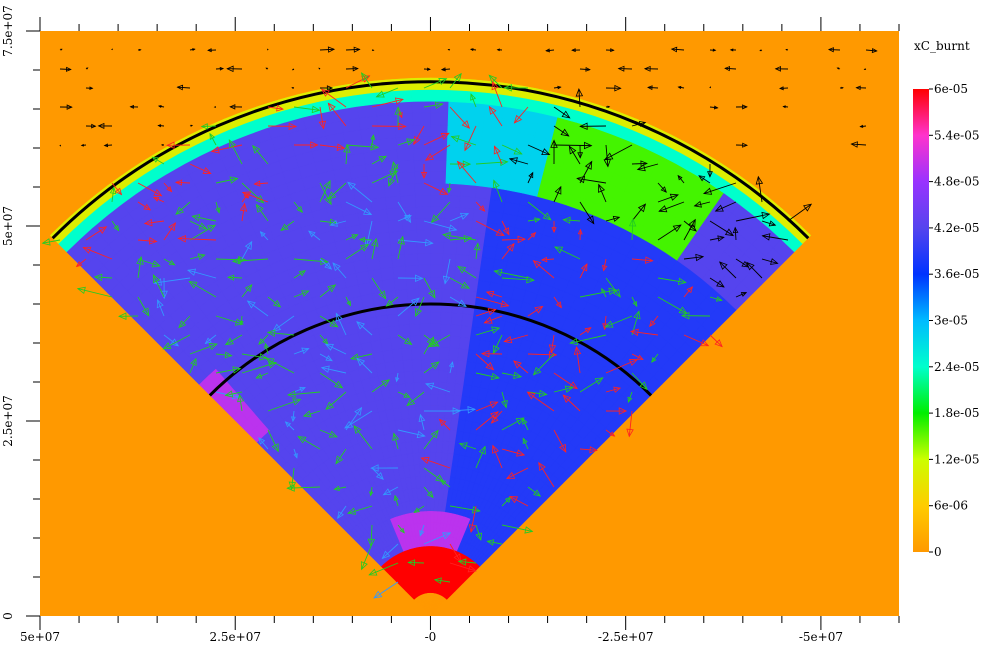  I want to click on colorbar-tick-label: 6e-06, so click(951, 506).